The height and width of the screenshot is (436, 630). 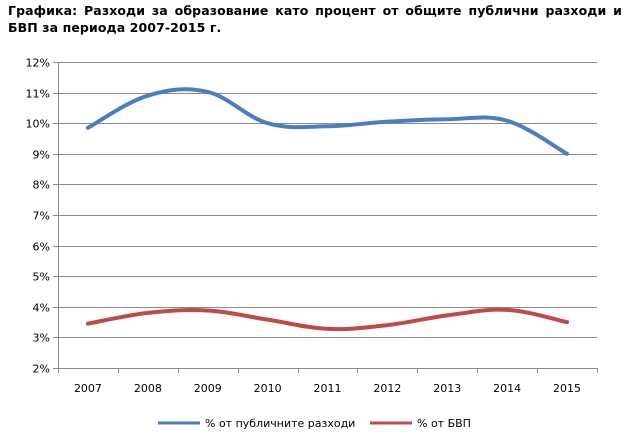 What do you see at coordinates (38, 63) in the screenshot?
I see `y-tick-label: 12%` at bounding box center [38, 63].